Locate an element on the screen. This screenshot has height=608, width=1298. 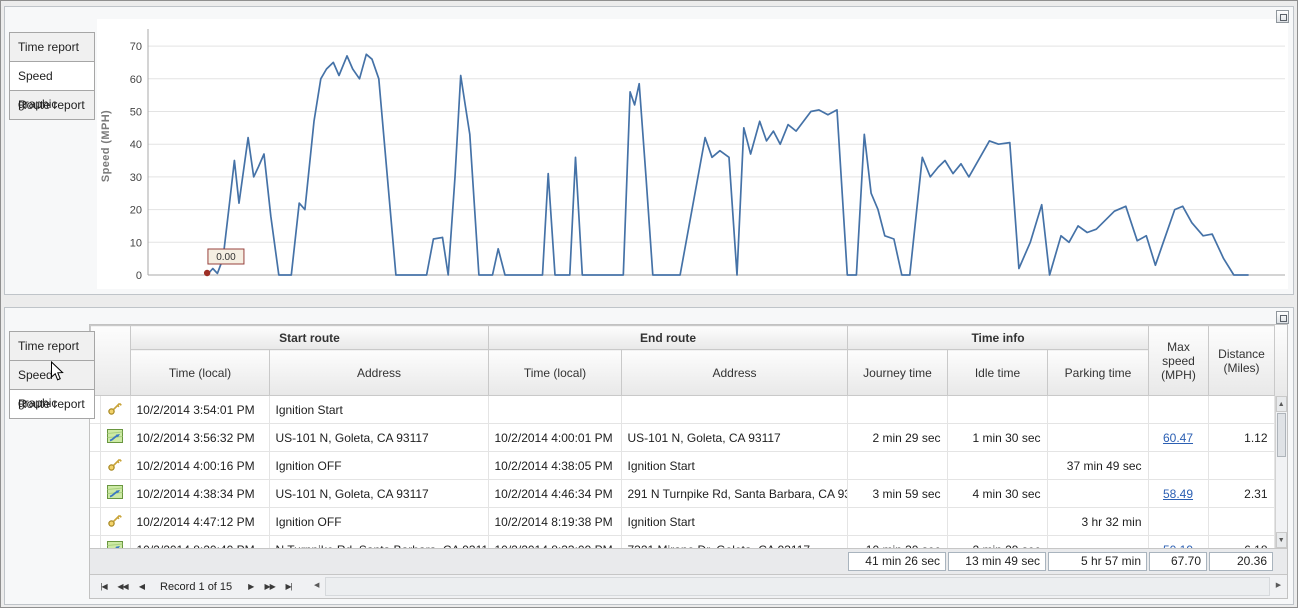
column-header-1: Address is located at coordinates (379, 372).